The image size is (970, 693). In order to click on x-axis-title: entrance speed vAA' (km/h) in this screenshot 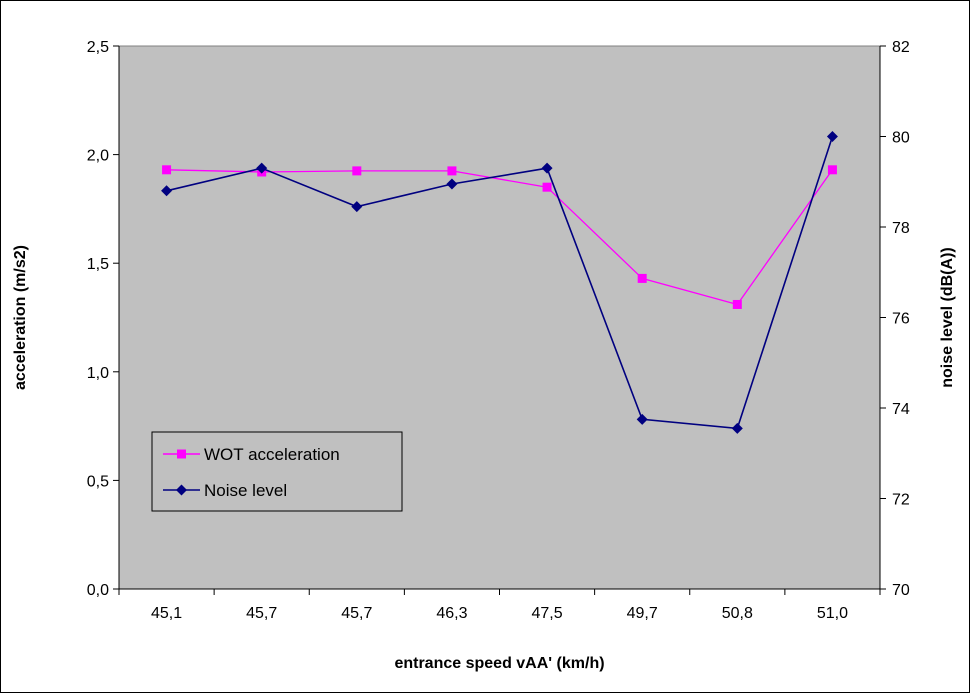, I will do `click(499, 663)`.